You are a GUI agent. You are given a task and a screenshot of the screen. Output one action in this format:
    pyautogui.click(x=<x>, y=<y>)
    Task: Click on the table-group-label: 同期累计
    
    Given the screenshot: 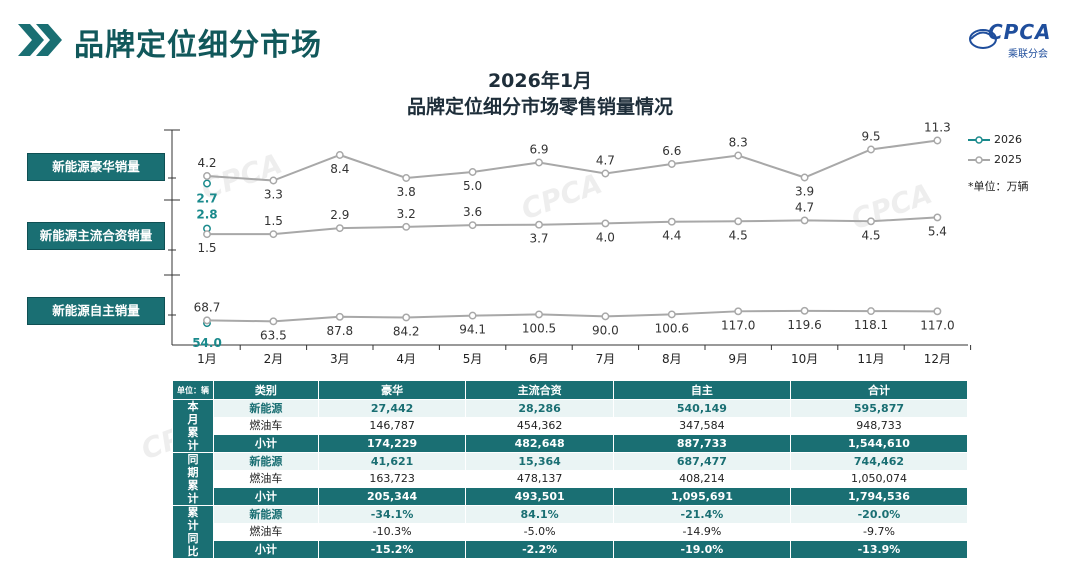 What is the action you would take?
    pyautogui.click(x=193, y=479)
    